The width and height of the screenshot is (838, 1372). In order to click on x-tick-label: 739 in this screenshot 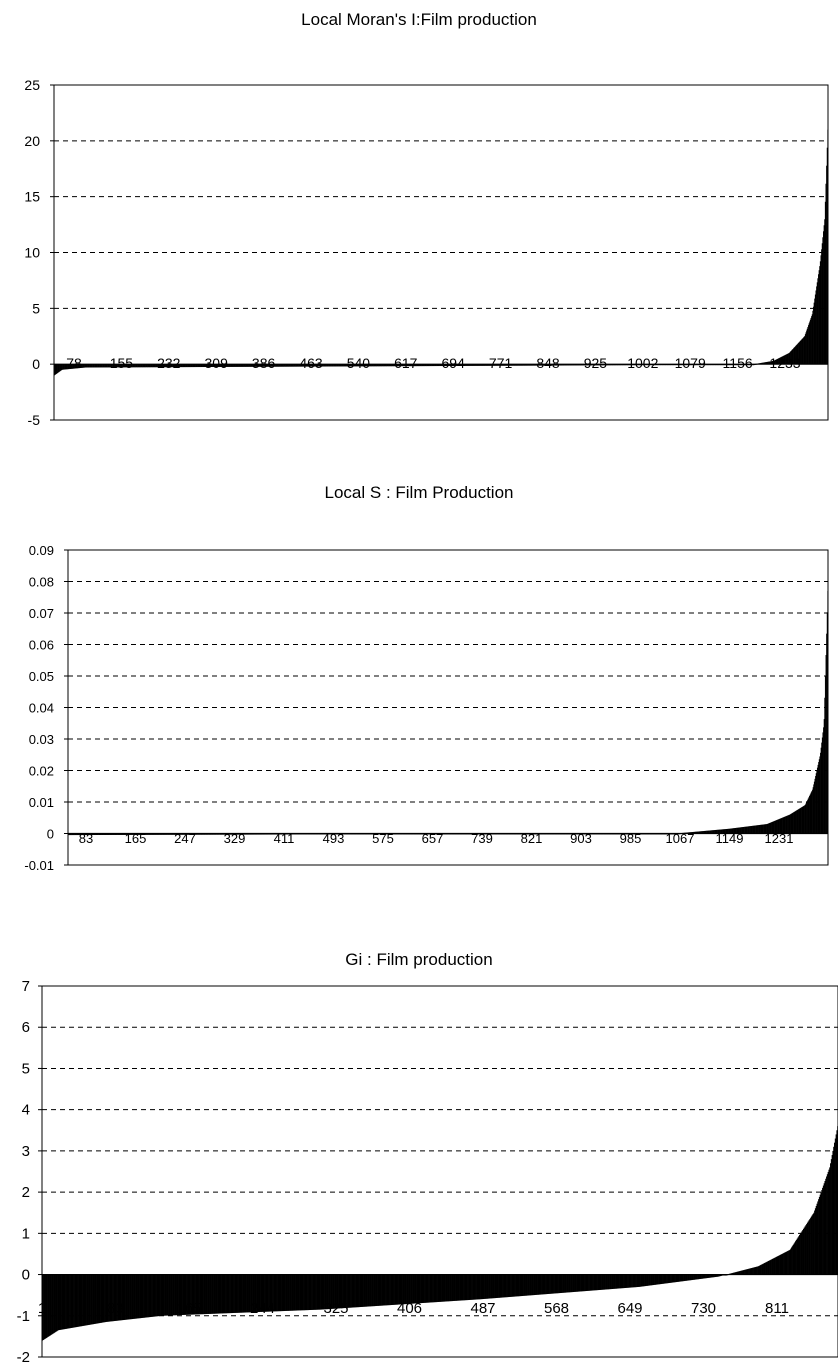, I will do `click(482, 838)`.